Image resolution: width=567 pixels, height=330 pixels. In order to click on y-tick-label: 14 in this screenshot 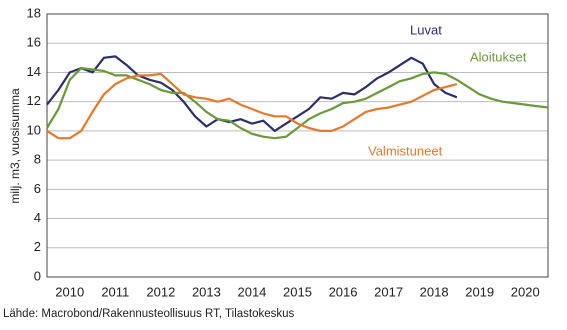, I will do `click(34, 71)`.